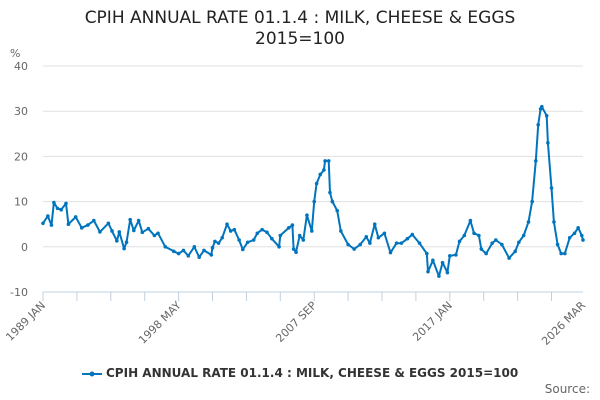  Describe the element at coordinates (432, 321) in the screenshot. I see `x-tick-label: 2017 JAN` at that location.